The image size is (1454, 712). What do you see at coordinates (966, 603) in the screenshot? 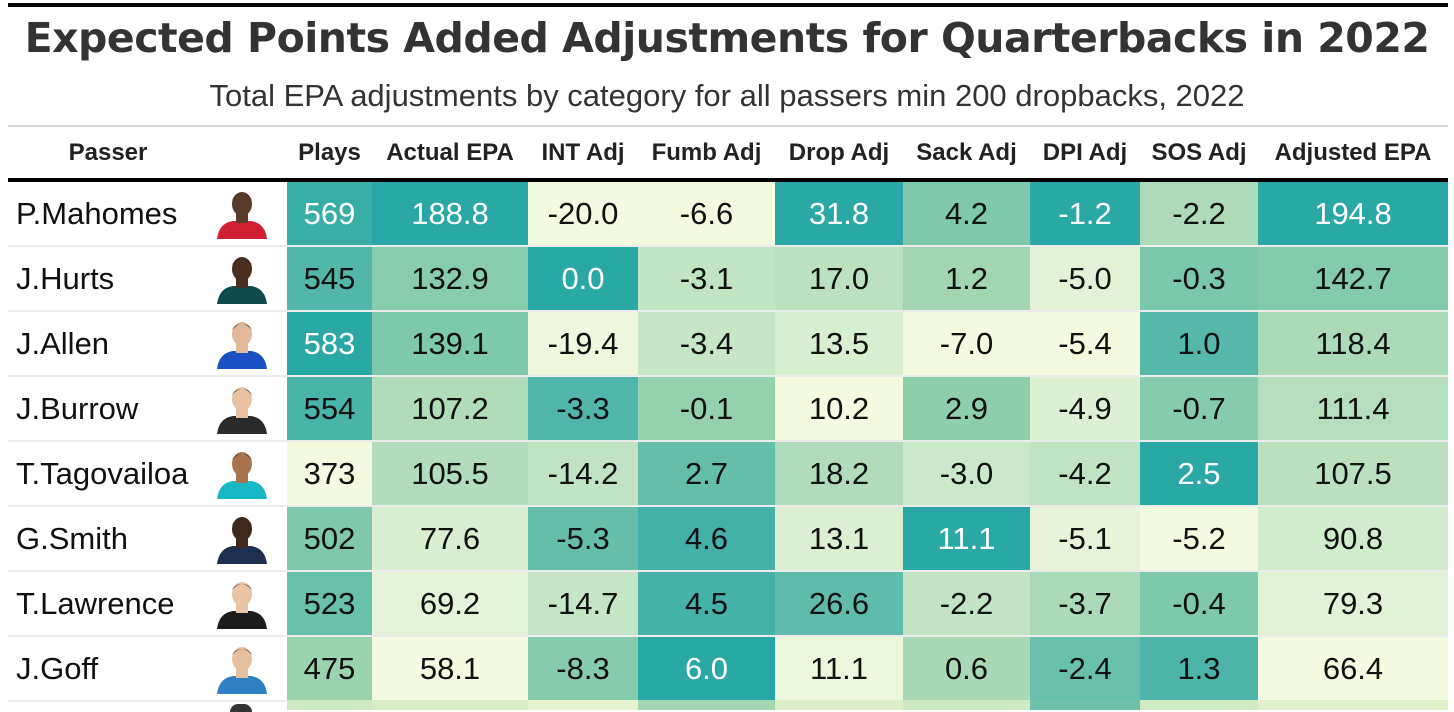
I see `cell-sack-adj: -2.2` at bounding box center [966, 603].